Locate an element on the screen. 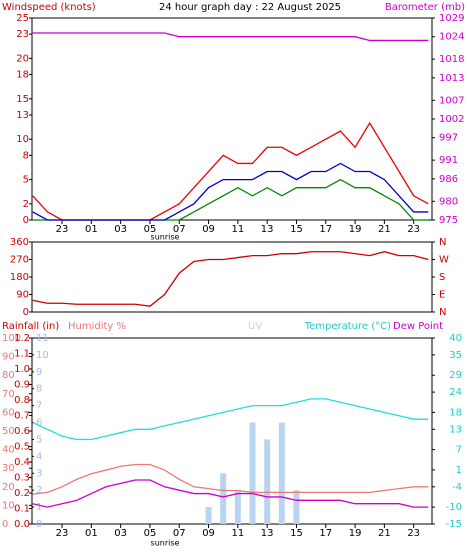  y2-tick-label: S is located at coordinates (442, 277).